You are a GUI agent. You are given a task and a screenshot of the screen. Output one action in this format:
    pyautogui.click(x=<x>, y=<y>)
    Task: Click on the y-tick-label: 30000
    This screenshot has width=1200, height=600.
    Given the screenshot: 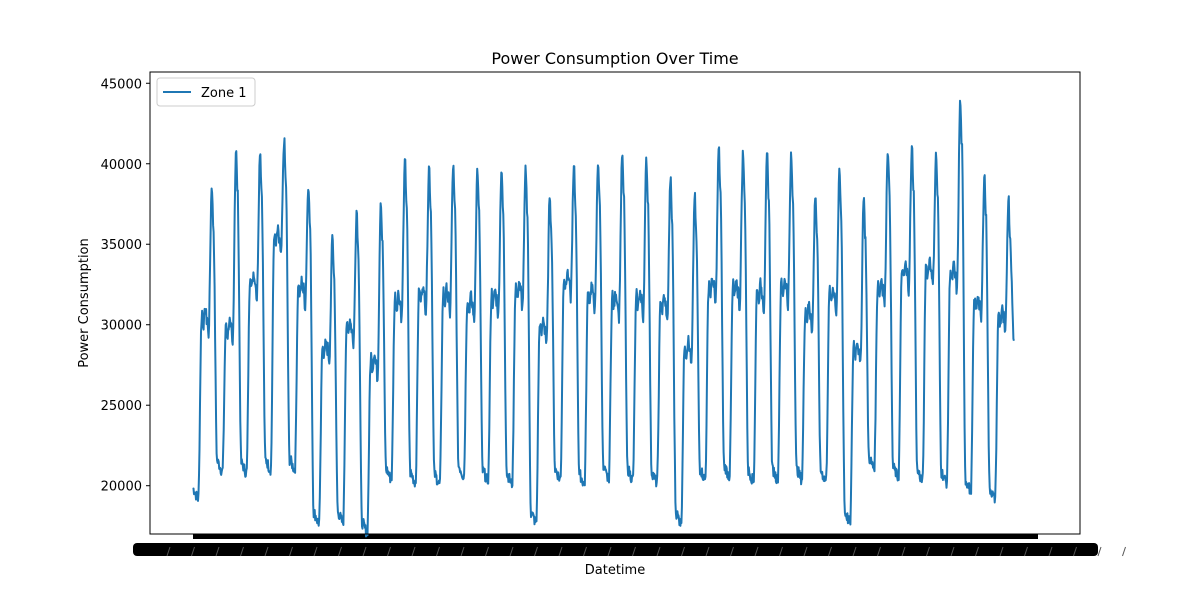 What is the action you would take?
    pyautogui.click(x=121, y=326)
    